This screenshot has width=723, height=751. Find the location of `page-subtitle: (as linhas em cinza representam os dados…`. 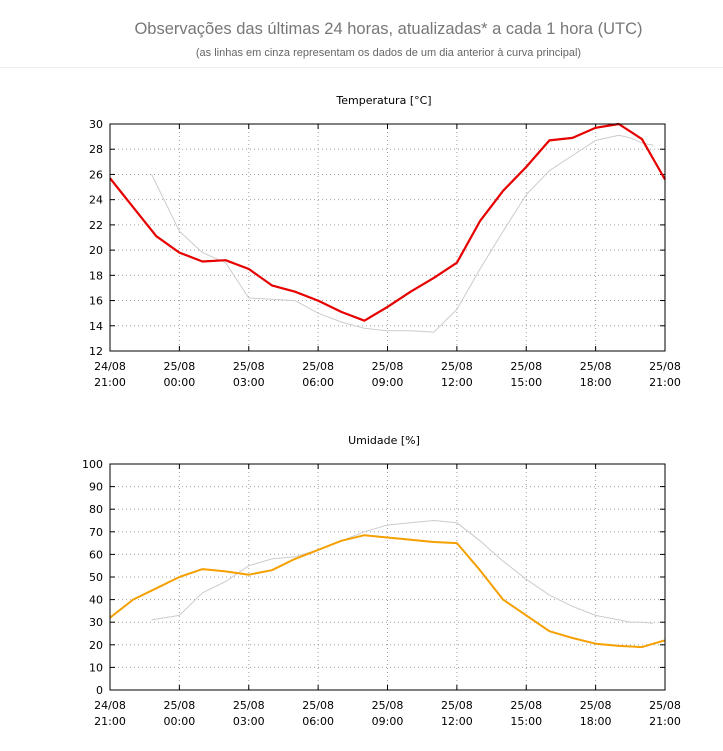

page-subtitle: (as linhas em cinza representam os dados… is located at coordinates (388, 53).